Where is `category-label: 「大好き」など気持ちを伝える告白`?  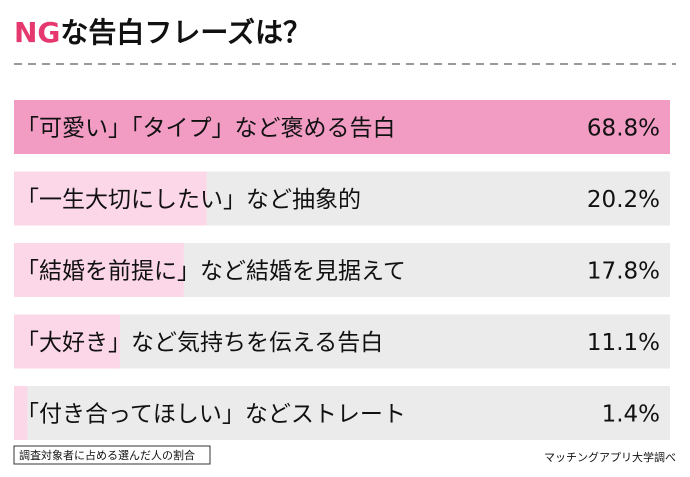 category-label: 「大好き」など気持ちを伝える告白 is located at coordinates (199, 343).